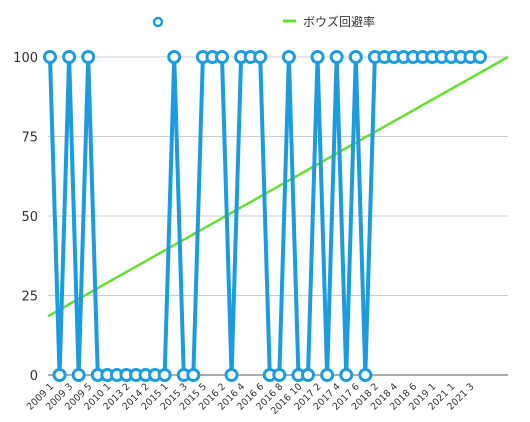 The width and height of the screenshot is (530, 422). I want to click on legend-label-series-2: ボウズ回避率, so click(339, 21).